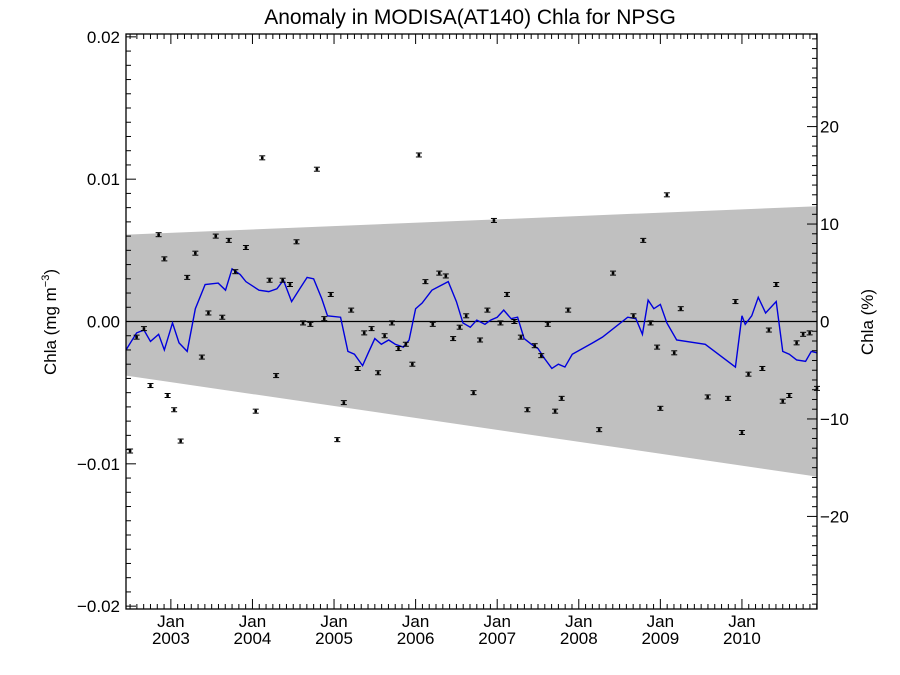  Describe the element at coordinates (579, 638) in the screenshot. I see `x-tick-label-year: 2008` at that location.